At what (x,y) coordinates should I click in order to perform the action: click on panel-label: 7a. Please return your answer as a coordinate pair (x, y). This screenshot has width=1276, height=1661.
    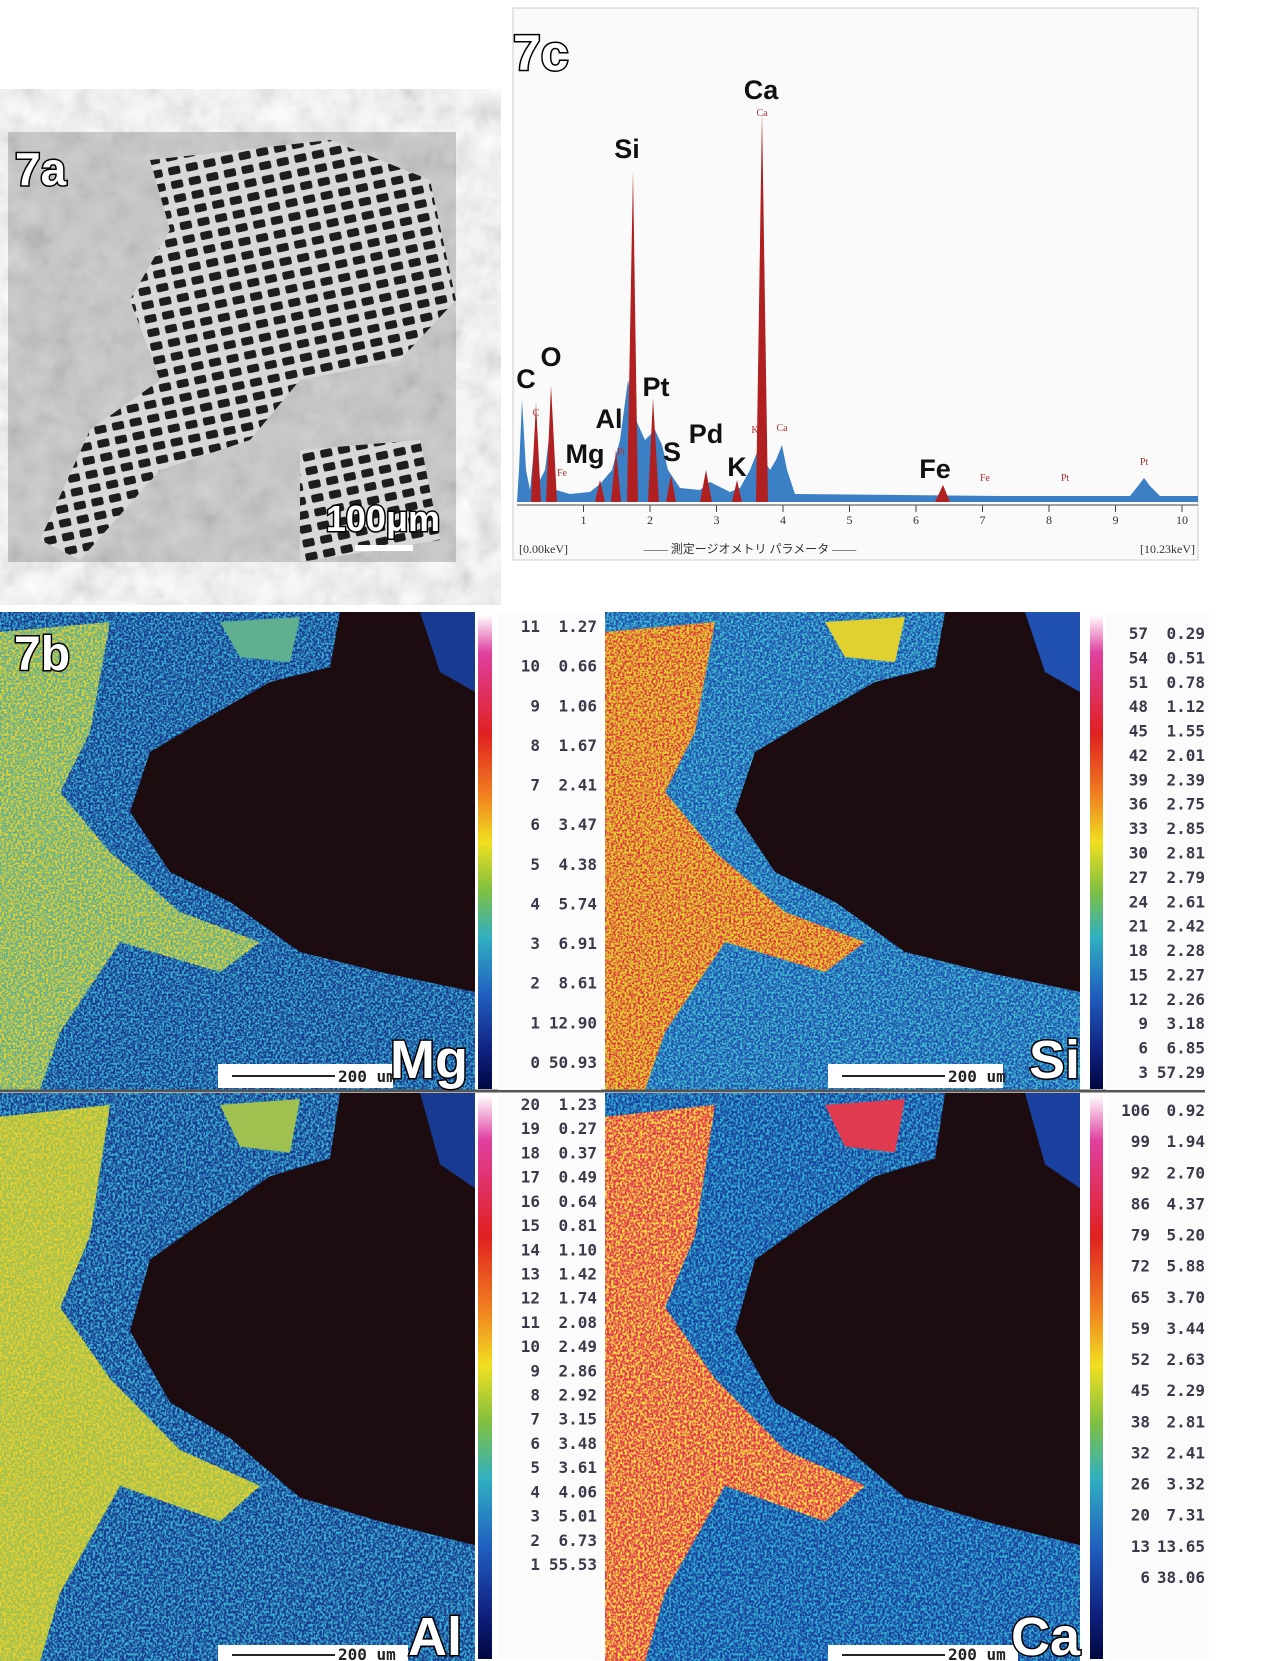
    Looking at the image, I should click on (41, 169).